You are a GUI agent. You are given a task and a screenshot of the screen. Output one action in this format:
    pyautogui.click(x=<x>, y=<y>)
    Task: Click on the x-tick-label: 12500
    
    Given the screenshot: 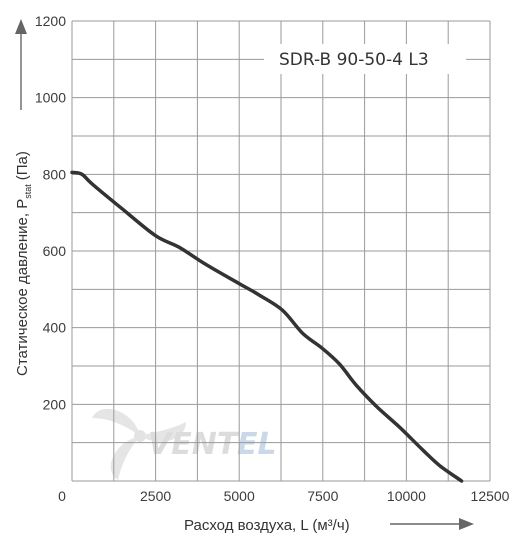 What is the action you would take?
    pyautogui.click(x=490, y=496)
    